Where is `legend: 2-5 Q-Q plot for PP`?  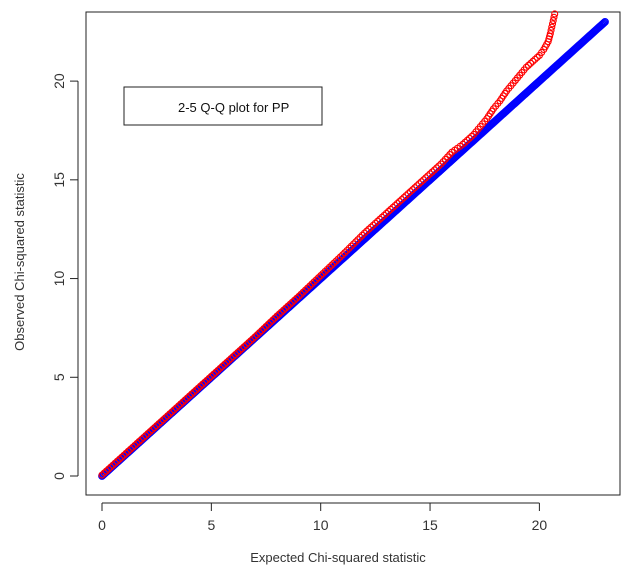
legend: 2-5 Q-Q plot for PP is located at coordinates (223, 106).